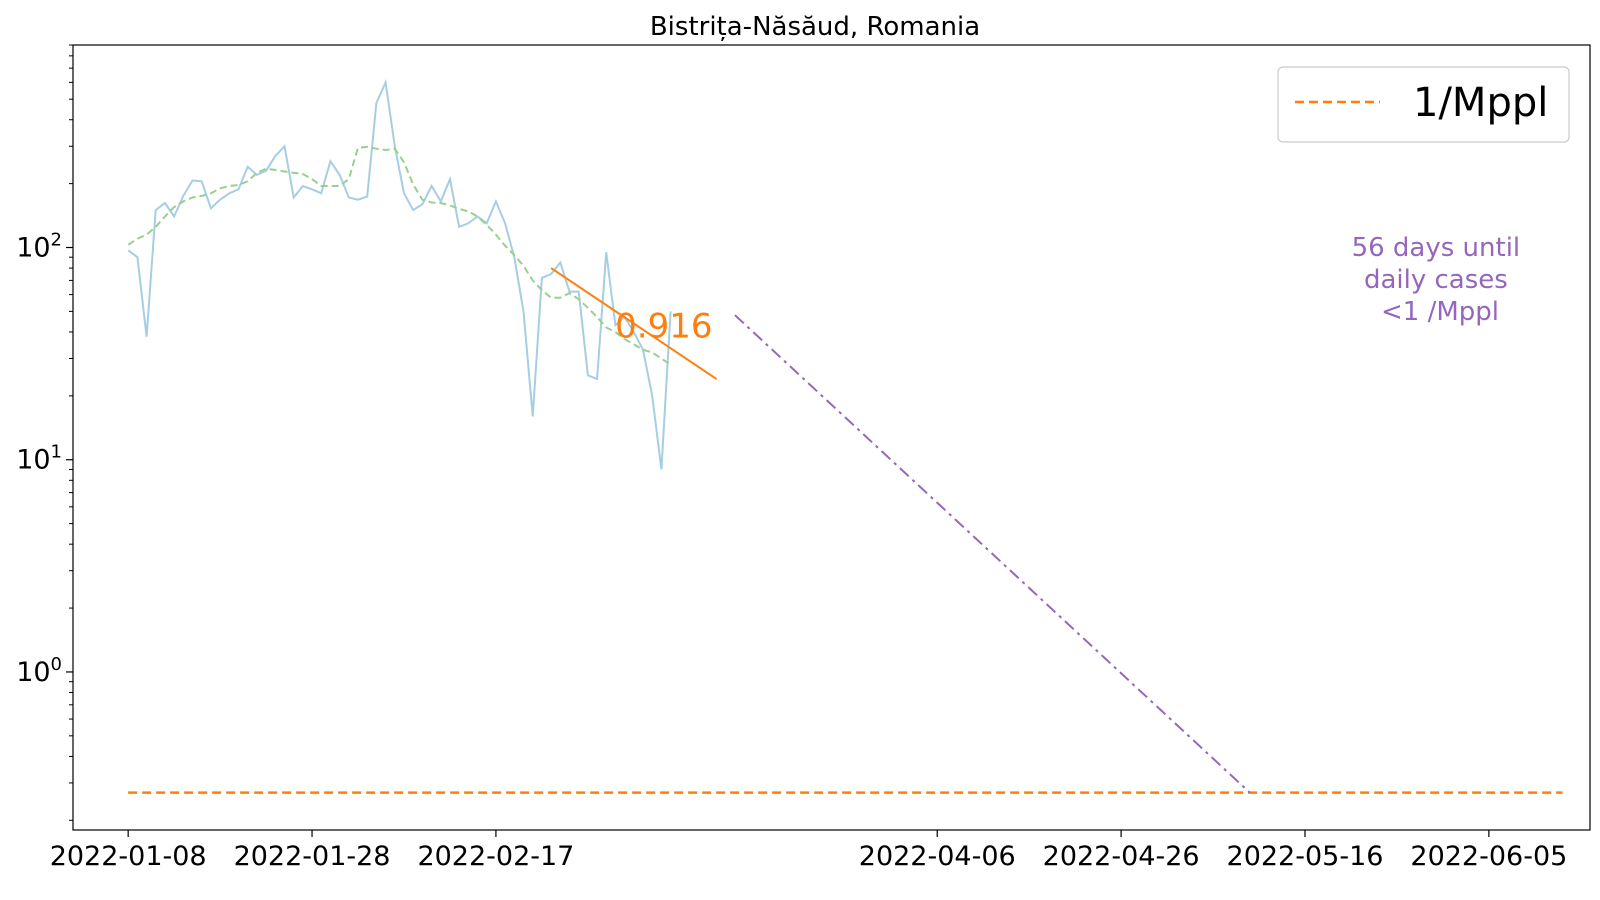  I want to click on y-axis: 100 101 102, so click(44, 459).